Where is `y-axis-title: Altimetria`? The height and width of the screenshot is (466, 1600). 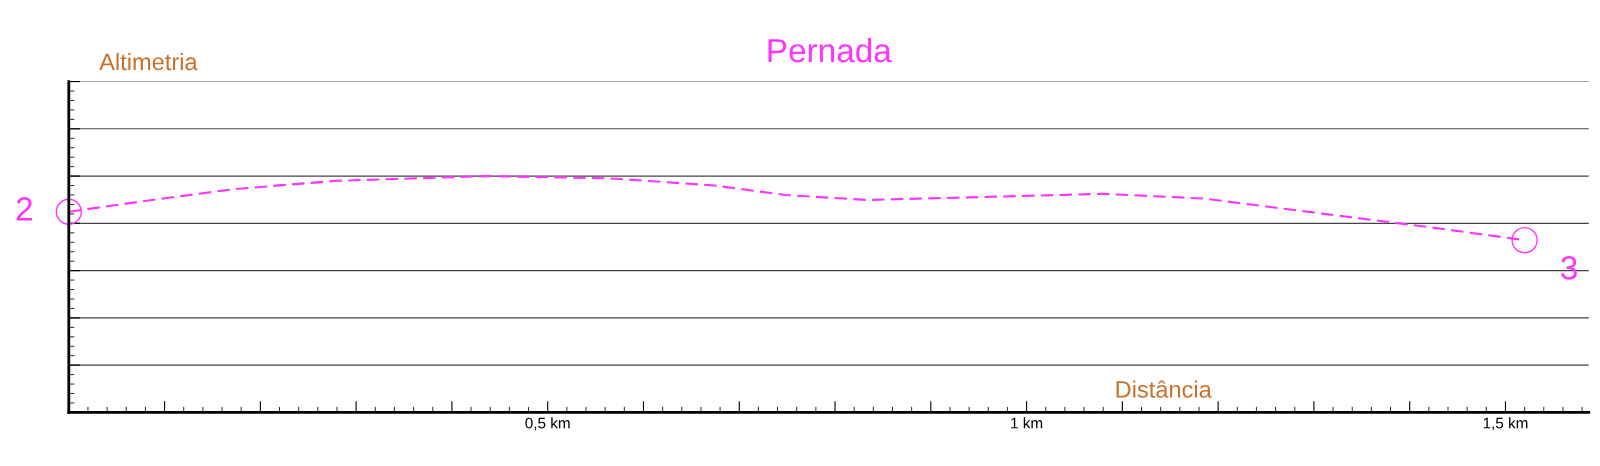
y-axis-title: Altimetria is located at coordinates (148, 61).